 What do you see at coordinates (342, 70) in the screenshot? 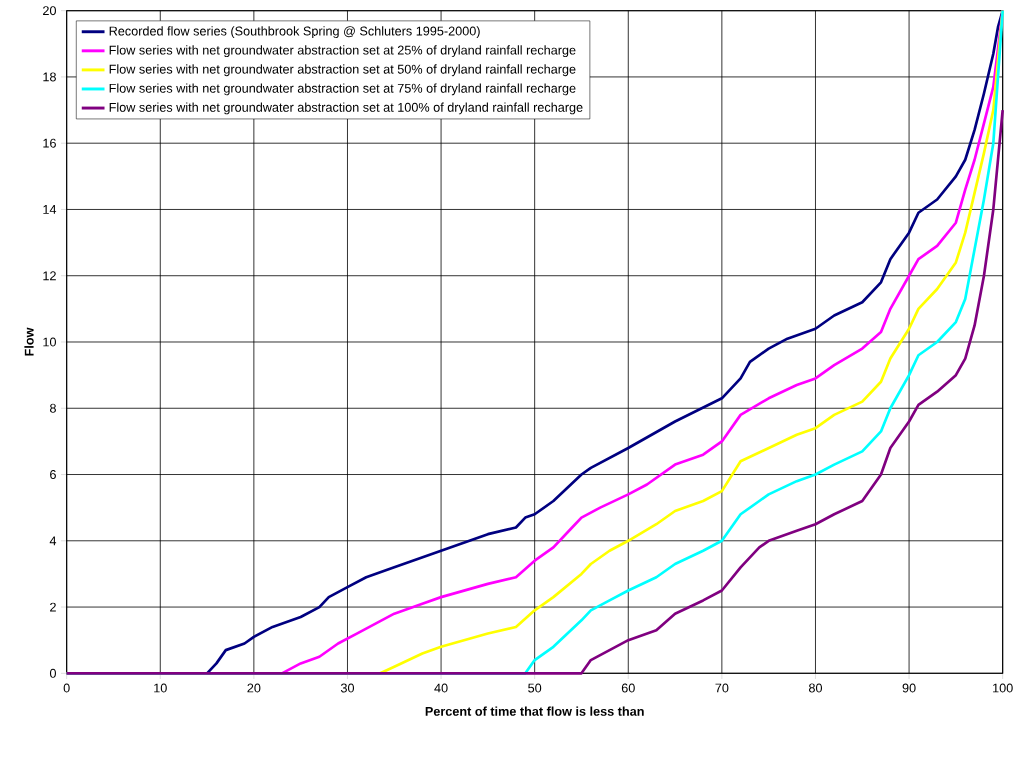
I see `legend-label: Flow series with net groundwater abstraction set at 50% of dryland rainfall recharge` at bounding box center [342, 70].